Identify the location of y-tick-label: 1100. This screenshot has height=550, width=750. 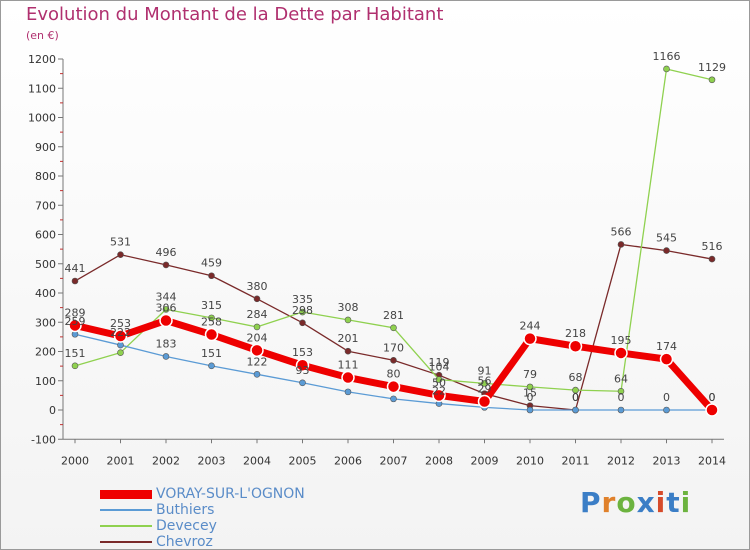
(42, 88).